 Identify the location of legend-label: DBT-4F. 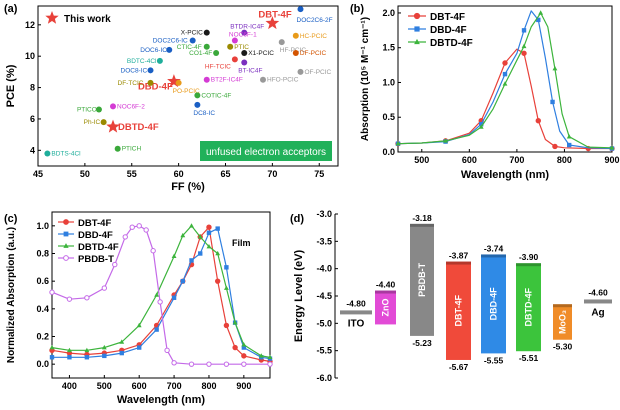
(94, 223).